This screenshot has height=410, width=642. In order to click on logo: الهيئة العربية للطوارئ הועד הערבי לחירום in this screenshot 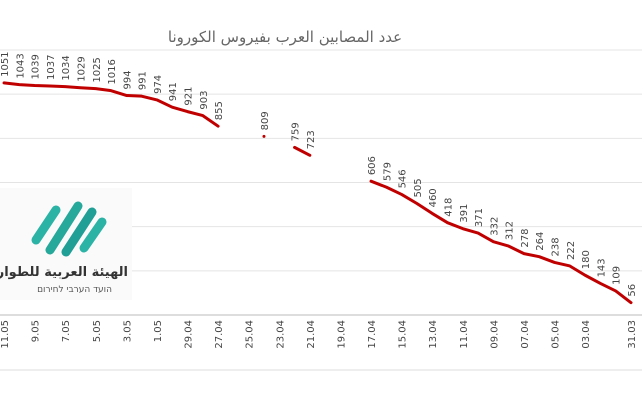, I will do `click(66, 244)`.